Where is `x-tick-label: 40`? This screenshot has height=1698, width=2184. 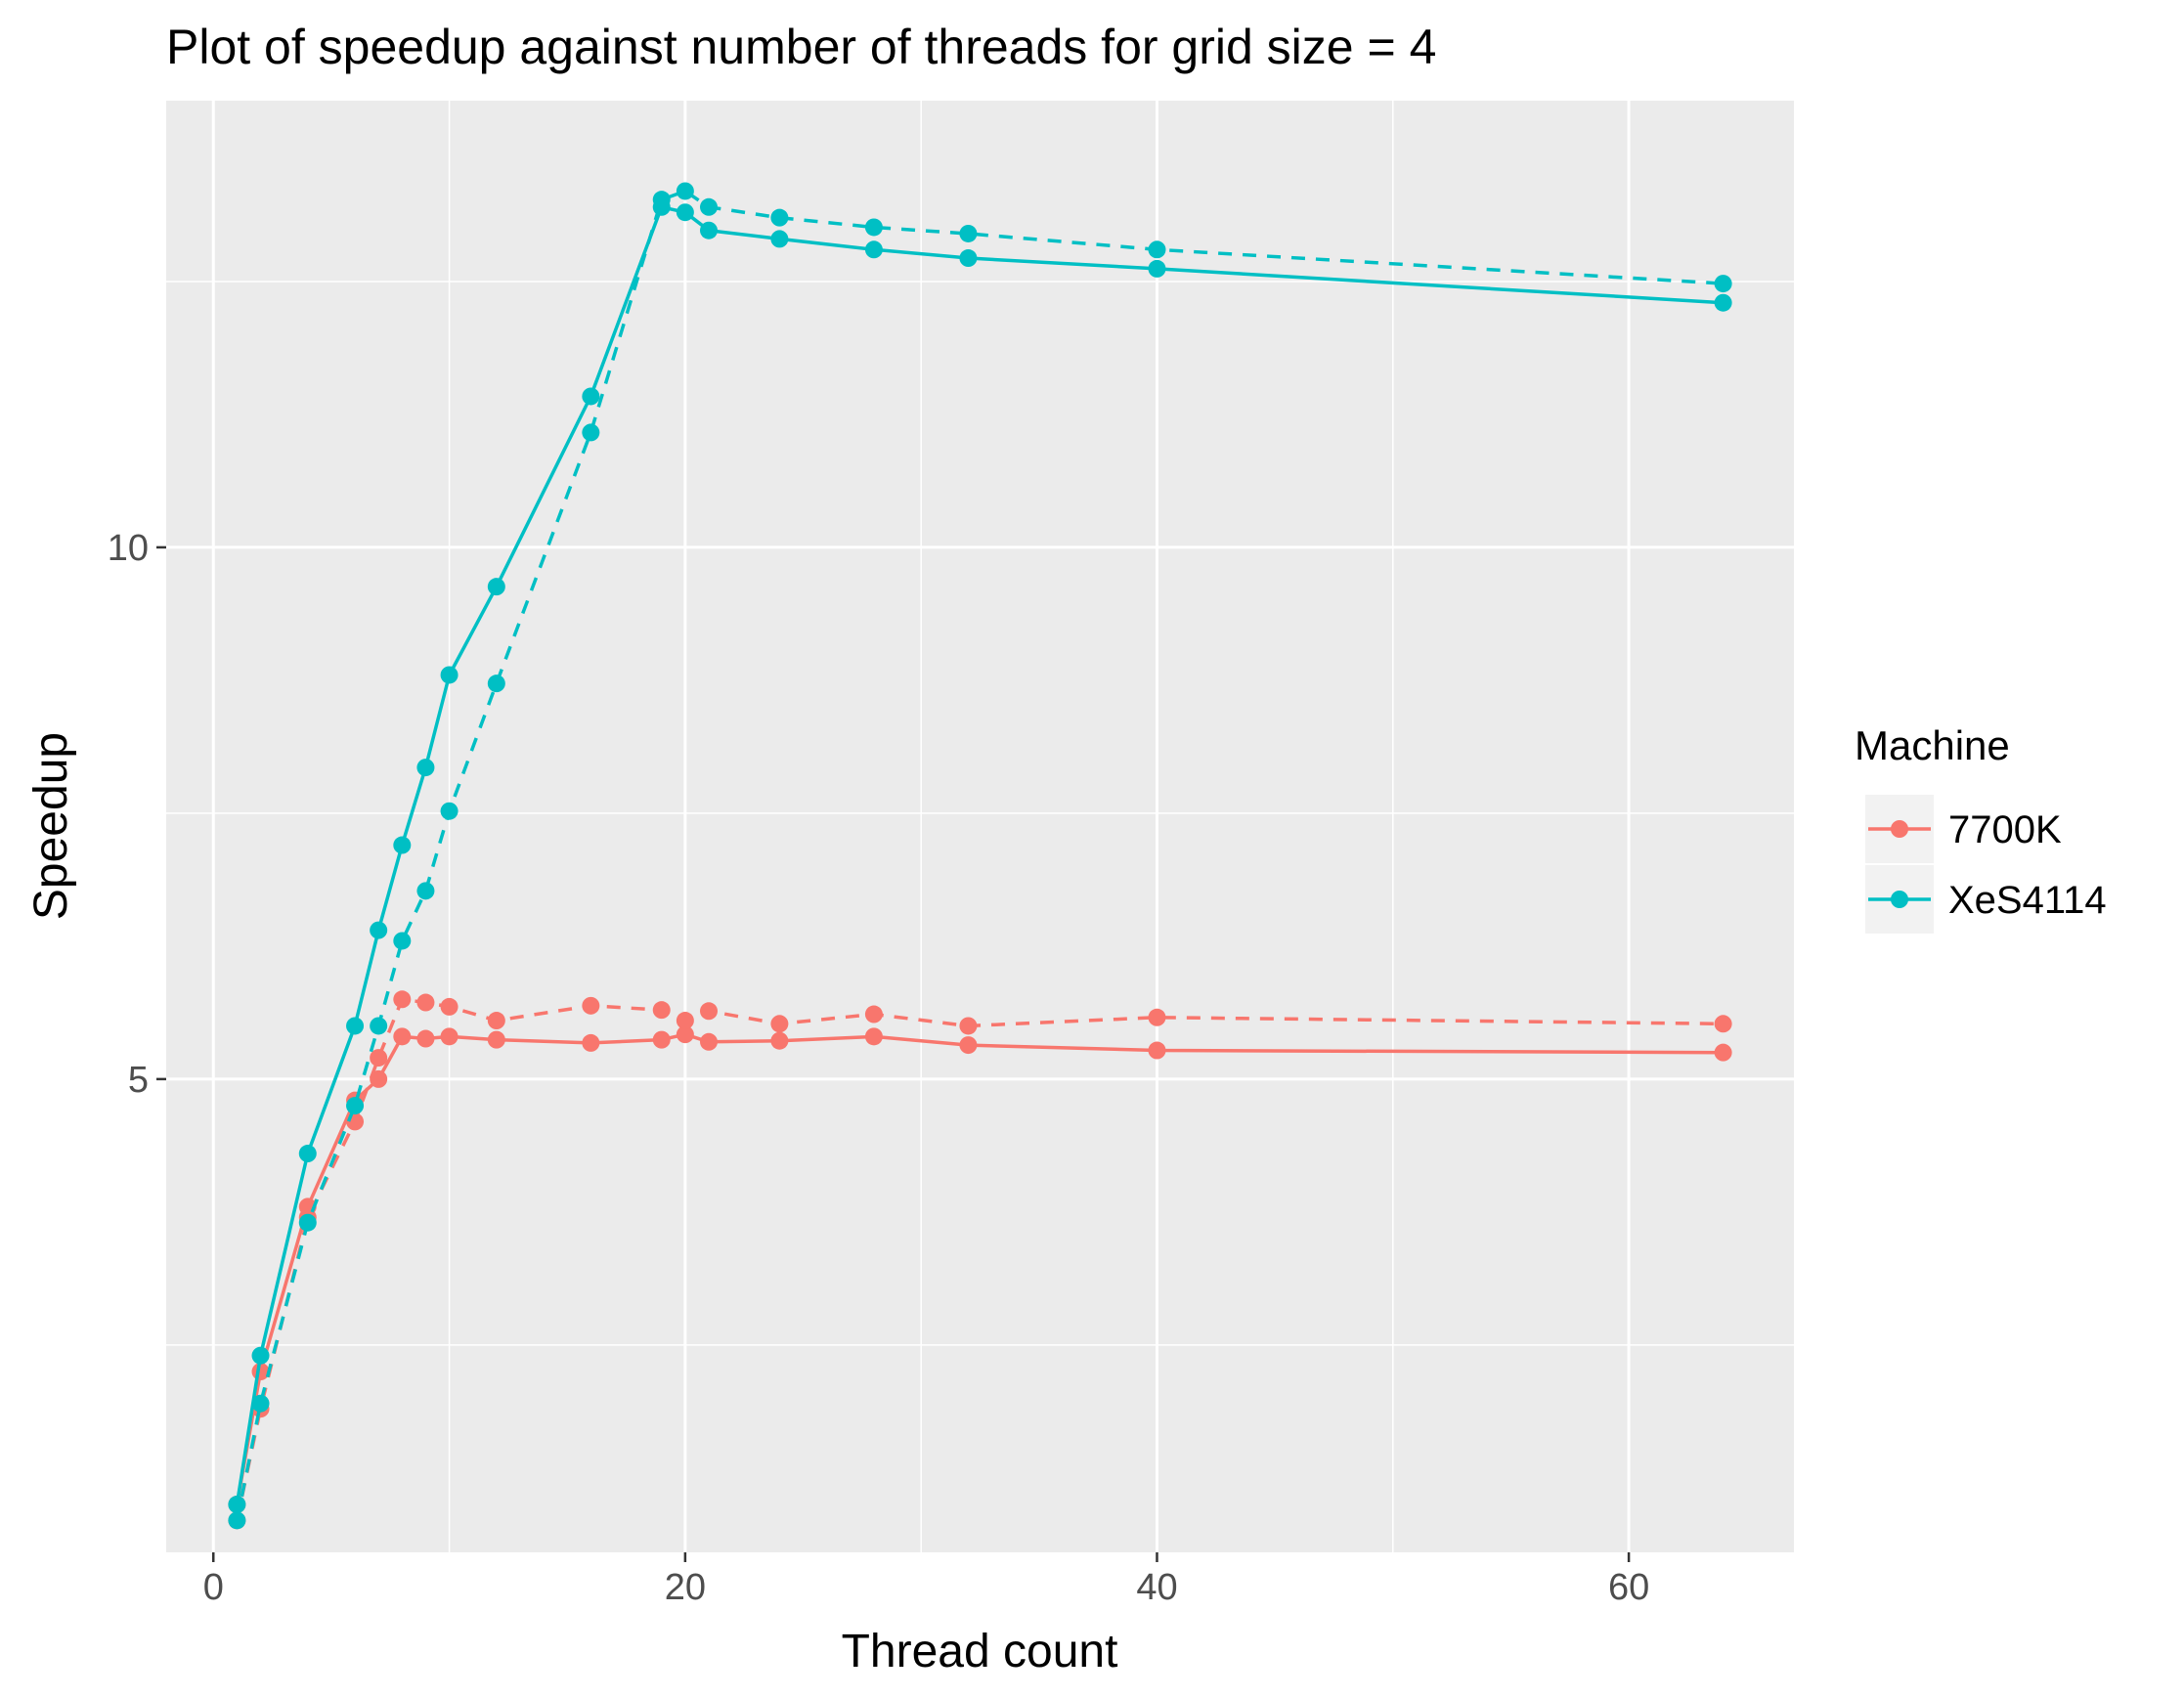
x-tick-label: 40 is located at coordinates (1156, 1587).